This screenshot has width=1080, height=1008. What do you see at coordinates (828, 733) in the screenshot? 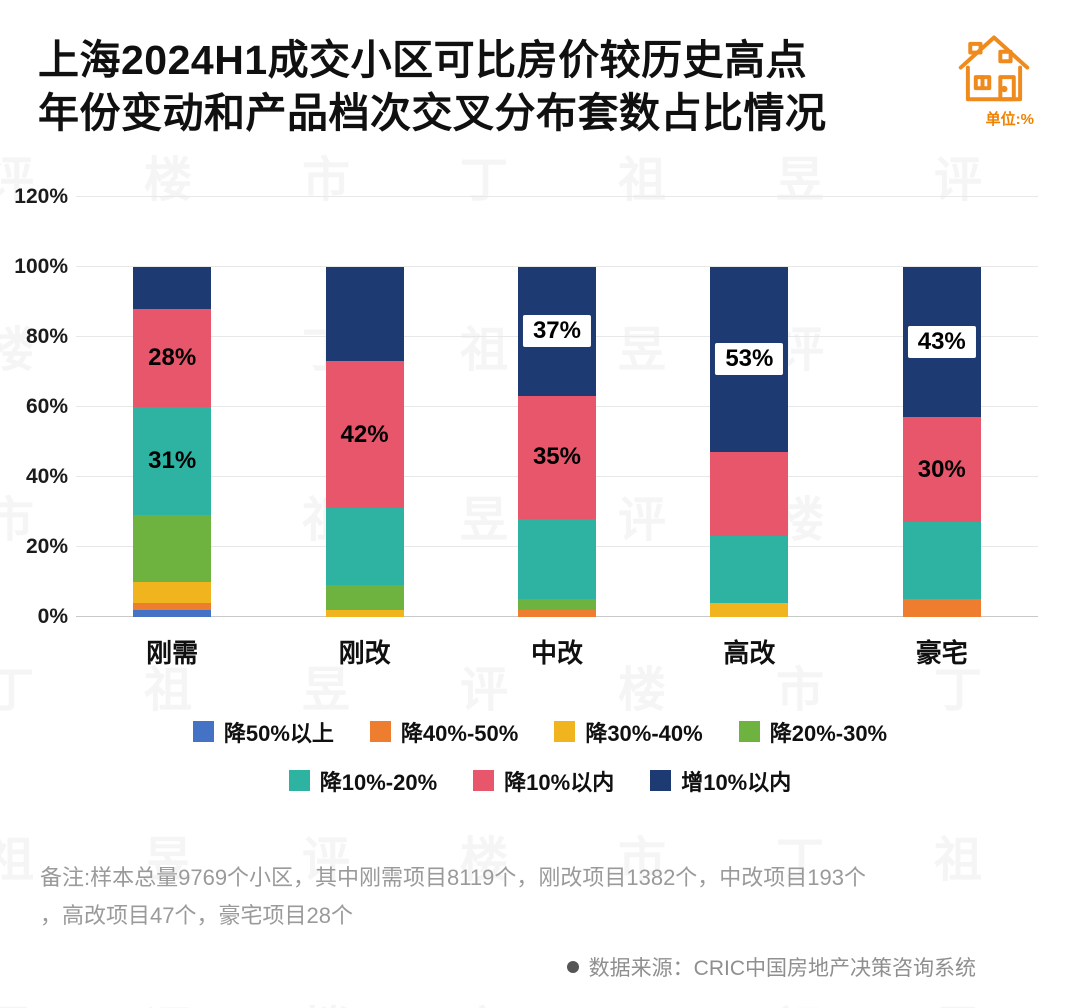
I see `legend-label: 降20%-30%` at bounding box center [828, 733].